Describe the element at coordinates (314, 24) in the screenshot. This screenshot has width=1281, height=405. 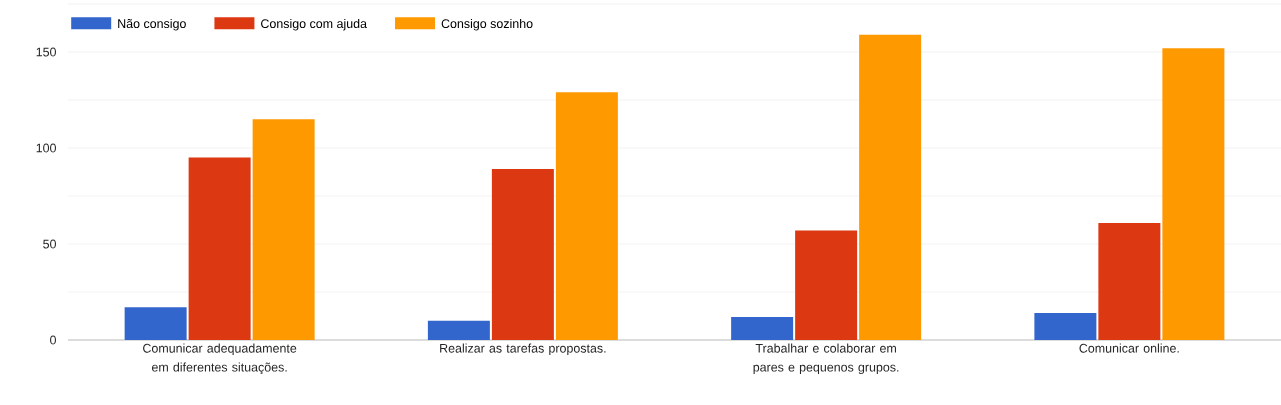
I see `legend-label: Consigo com ajuda` at that location.